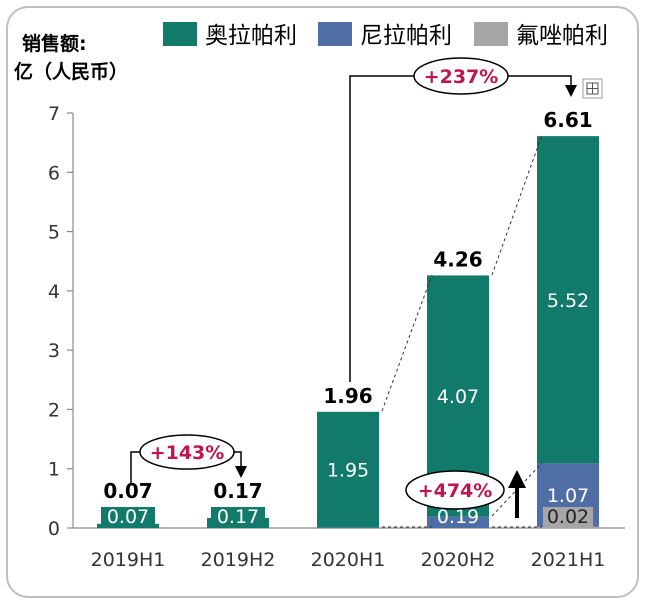 The width and height of the screenshot is (649, 606). What do you see at coordinates (54, 410) in the screenshot?
I see `y-tick-label-2: 2` at bounding box center [54, 410].